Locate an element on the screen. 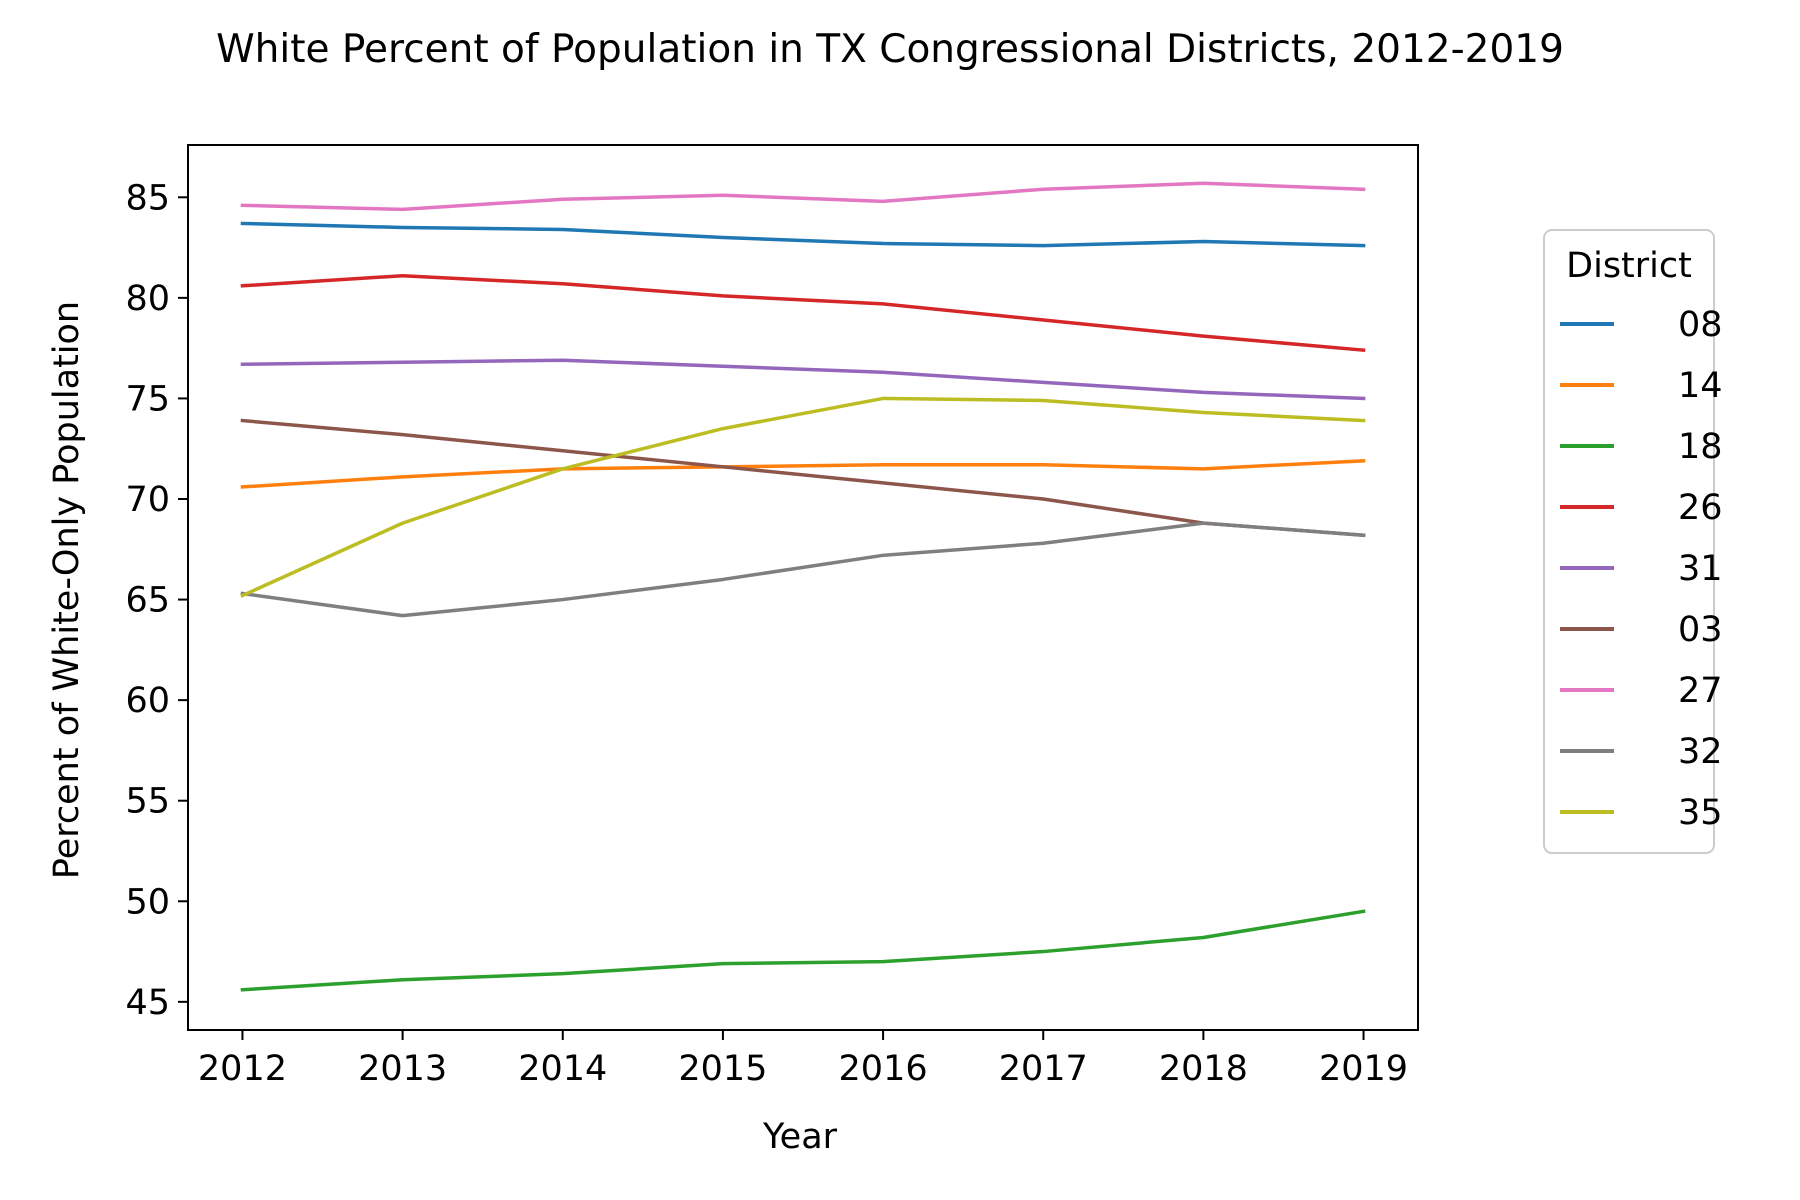  x-tick-label: 2018 is located at coordinates (1203, 1069).